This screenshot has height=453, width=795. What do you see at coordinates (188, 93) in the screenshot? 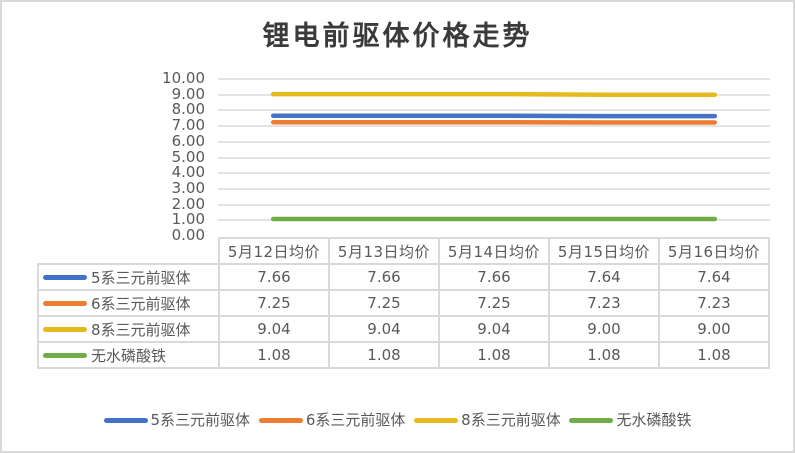
I see `y-tick-label: 9.00` at bounding box center [188, 93].